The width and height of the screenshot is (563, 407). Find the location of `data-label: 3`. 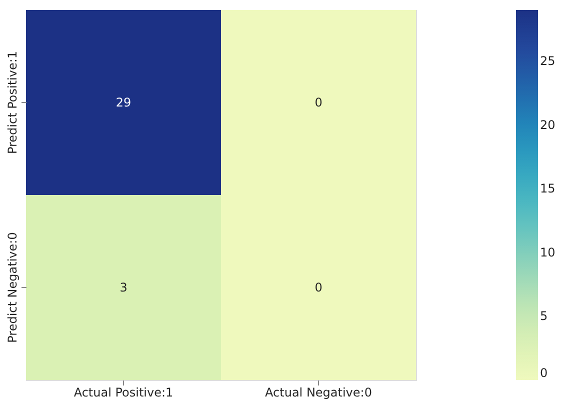

data-label: 3 is located at coordinates (124, 287).